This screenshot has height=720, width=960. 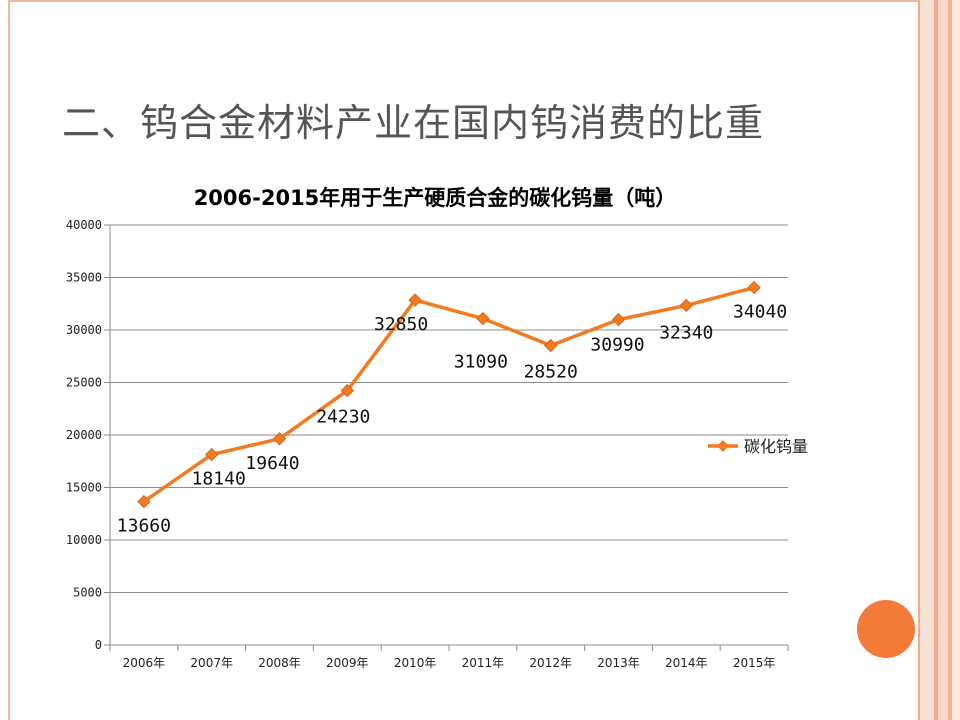 What do you see at coordinates (618, 663) in the screenshot?
I see `x-tick-label: 2013年` at bounding box center [618, 663].